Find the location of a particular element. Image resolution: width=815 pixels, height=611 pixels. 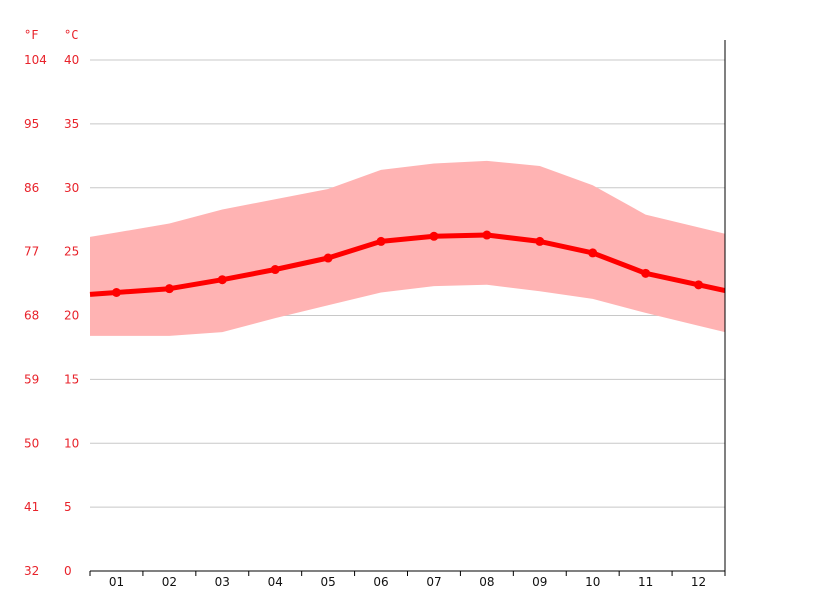

x-ticks-layer: 01 02 03 04 05 06 07 08 09 10 11 12 is located at coordinates (407, 580).